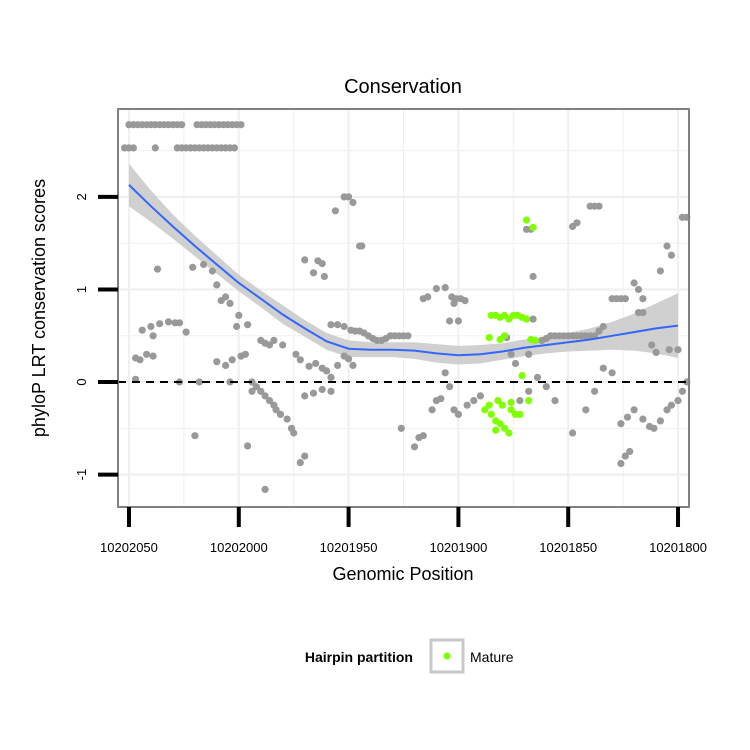 The width and height of the screenshot is (750, 750). What do you see at coordinates (81, 381) in the screenshot?
I see `y-tick-label: 0` at bounding box center [81, 381].